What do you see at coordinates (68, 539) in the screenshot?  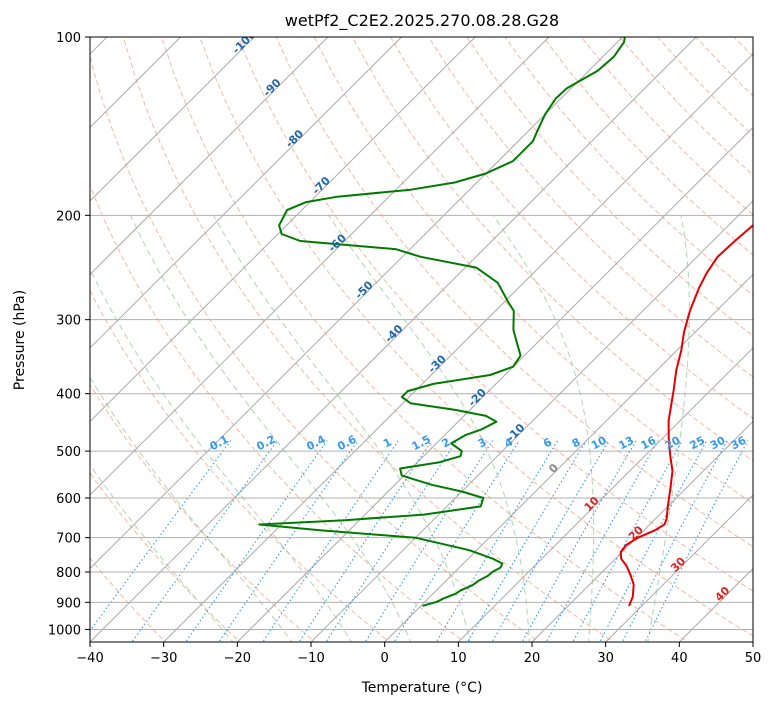 I see `y-tick-label: 700` at bounding box center [68, 539].